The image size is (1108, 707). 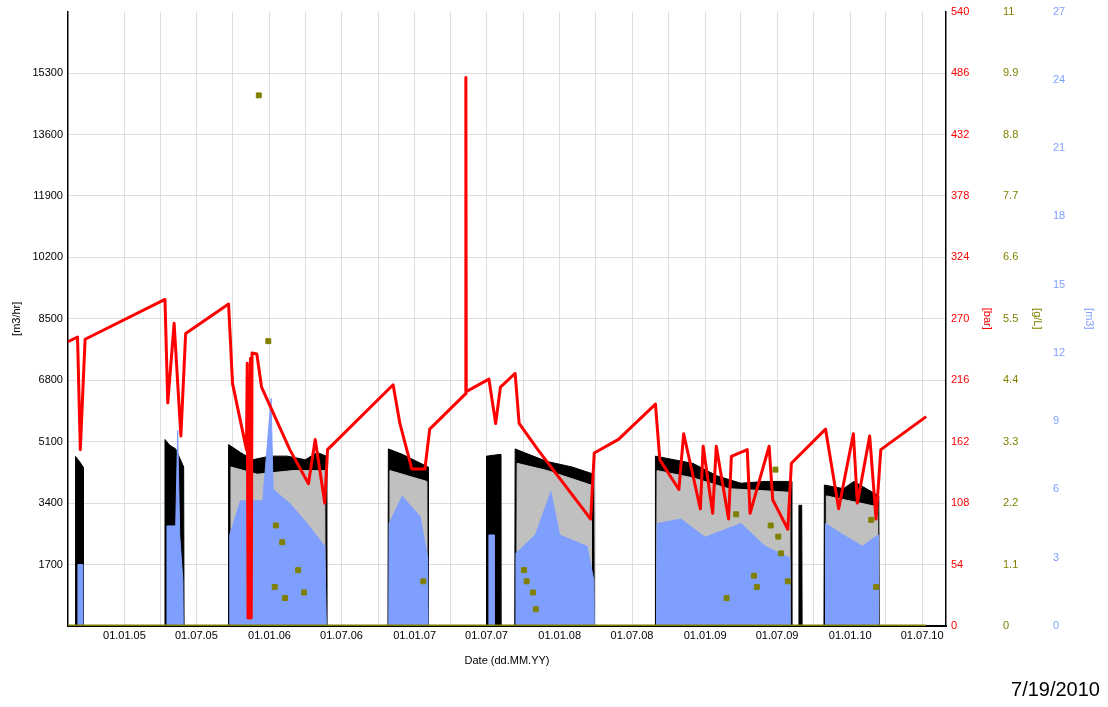 I want to click on y-tick-label: 12, so click(x=1059, y=351).